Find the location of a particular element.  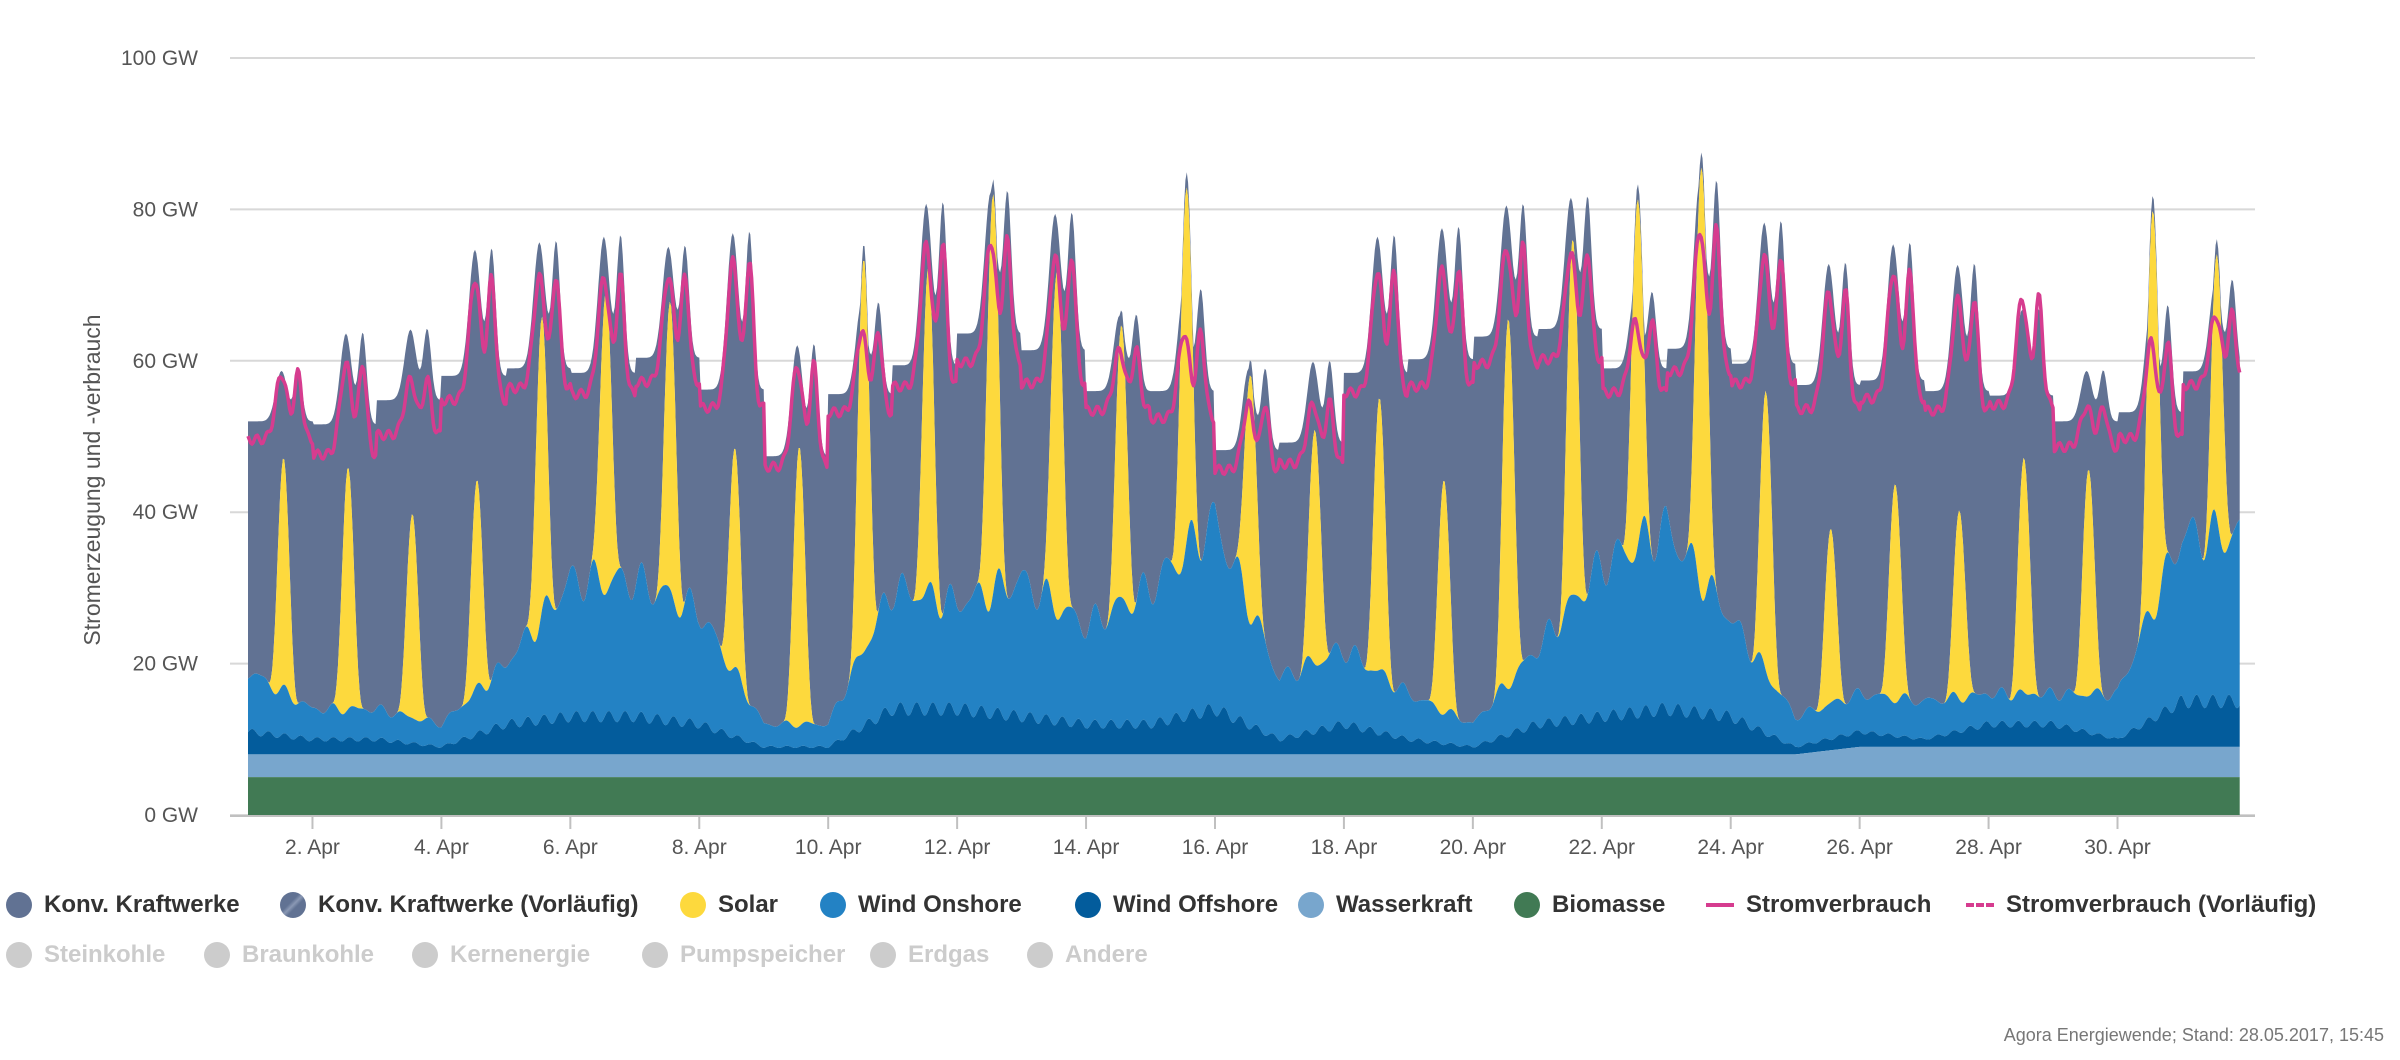

legend-item-stromverbrauch: Stromverbrauch is located at coordinates (1818, 905).